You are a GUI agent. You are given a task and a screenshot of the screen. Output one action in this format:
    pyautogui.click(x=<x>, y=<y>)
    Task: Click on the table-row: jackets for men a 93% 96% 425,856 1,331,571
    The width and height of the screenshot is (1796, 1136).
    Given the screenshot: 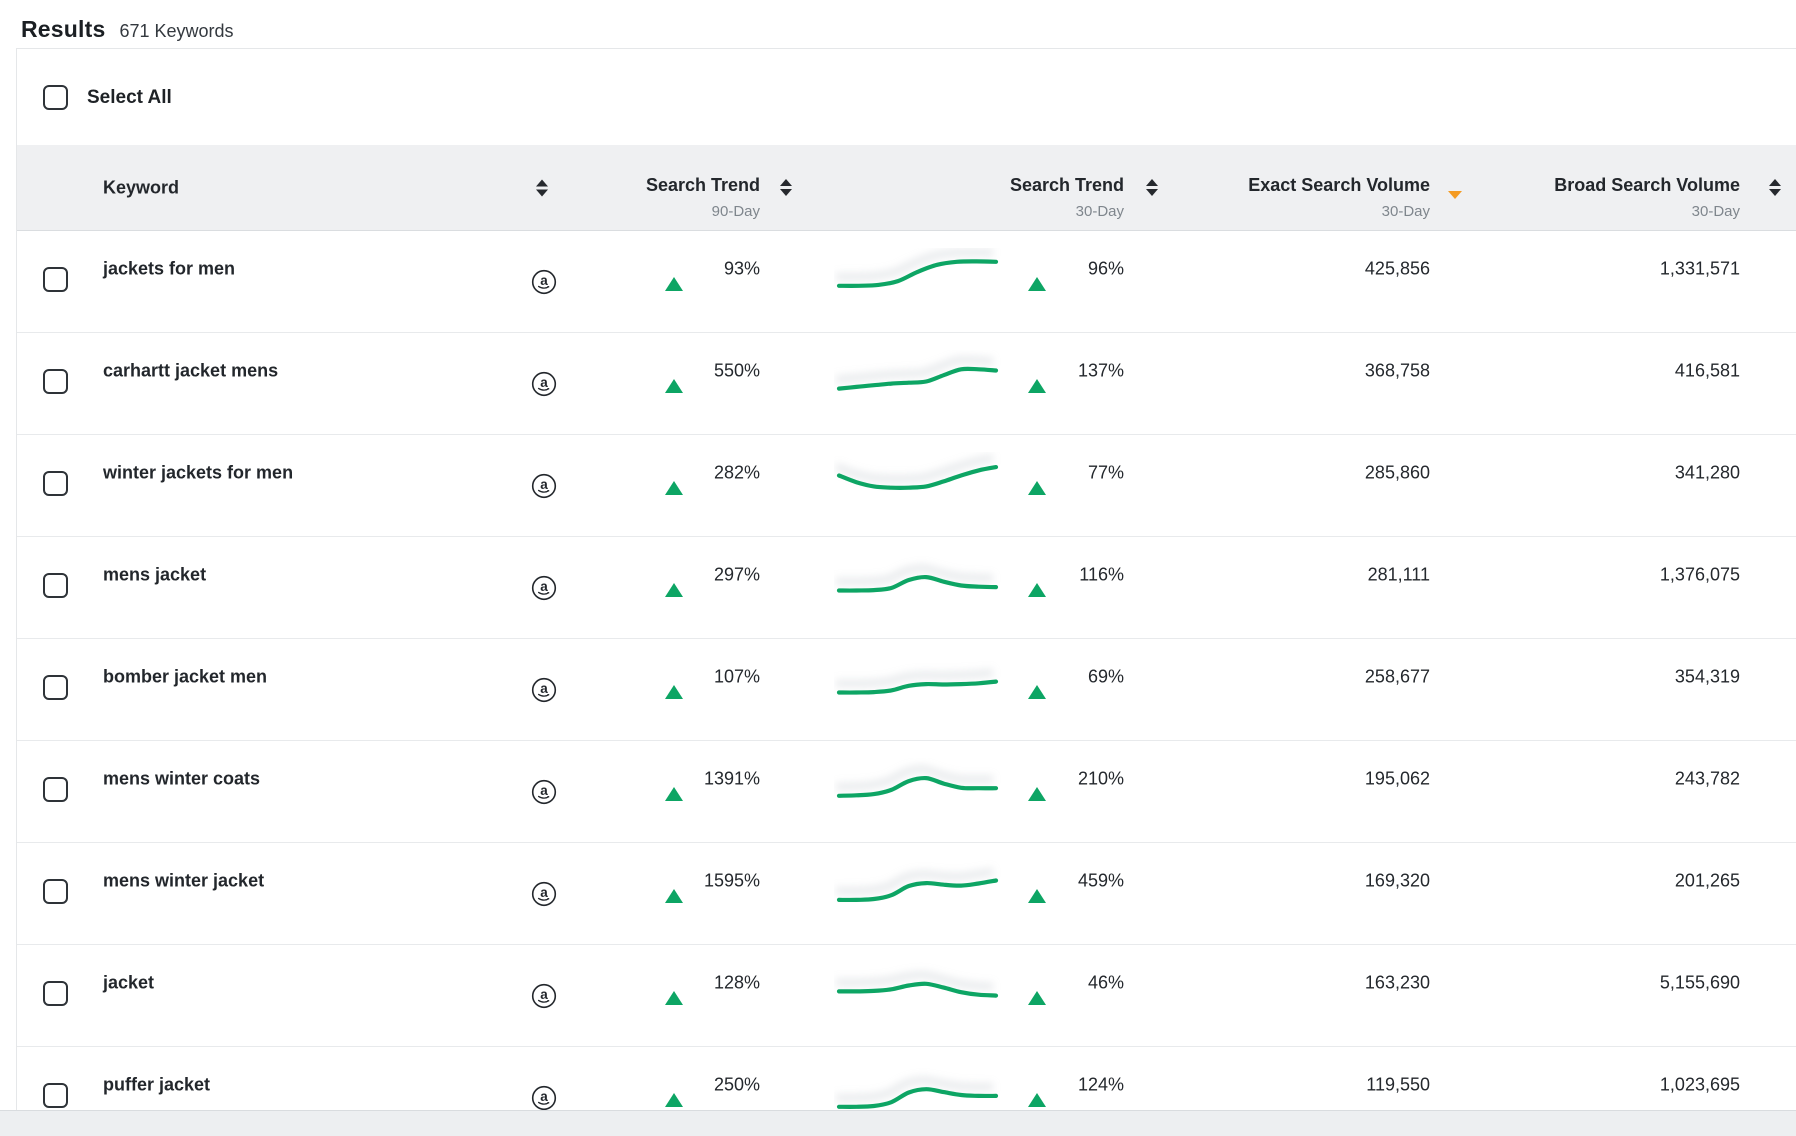 What is the action you would take?
    pyautogui.click(x=906, y=282)
    